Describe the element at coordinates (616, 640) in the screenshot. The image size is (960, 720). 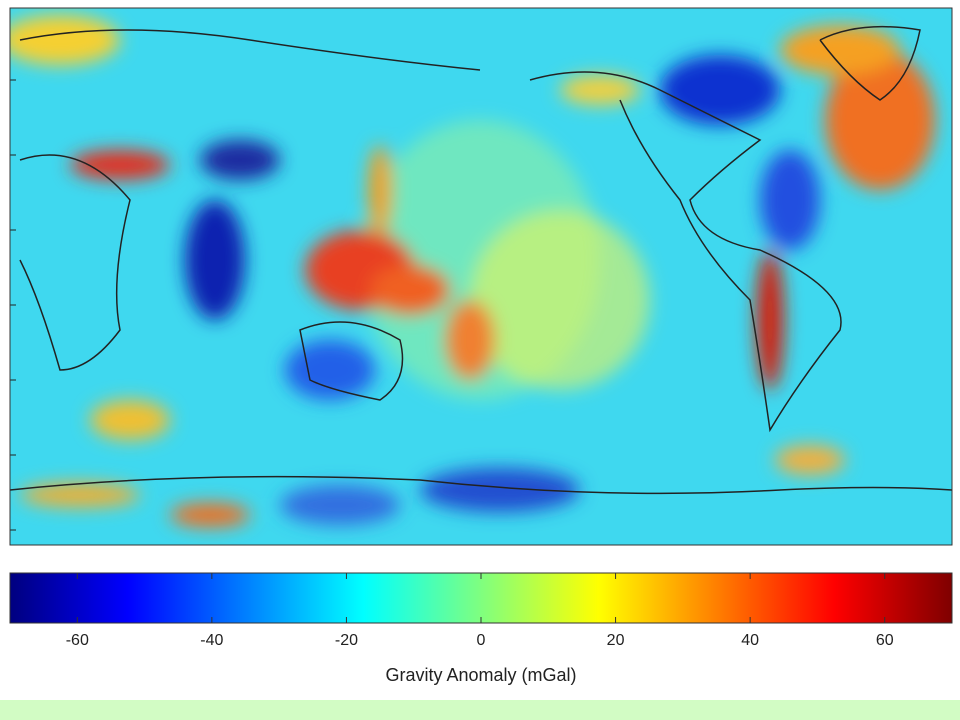
I see `tick-label: 20` at that location.